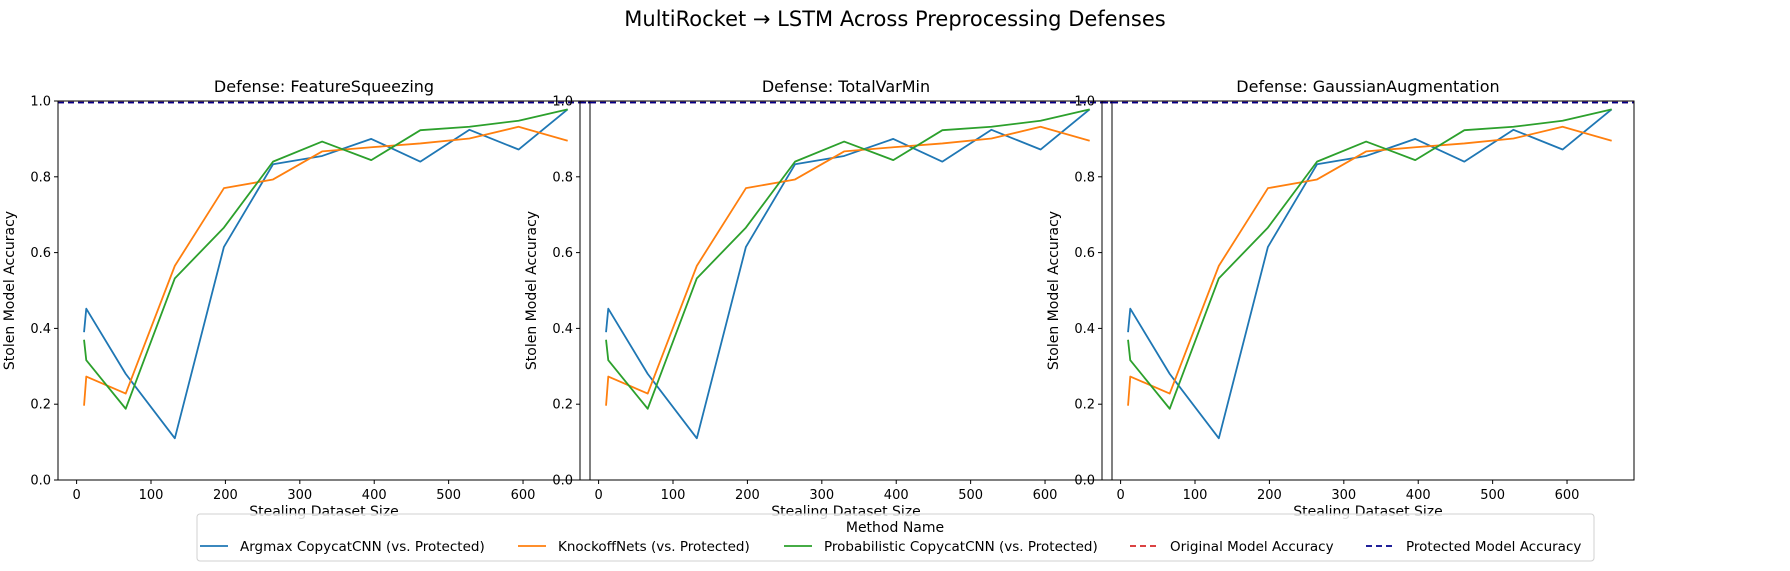 The height and width of the screenshot is (571, 1790). I want to click on legend-box, so click(895, 537).